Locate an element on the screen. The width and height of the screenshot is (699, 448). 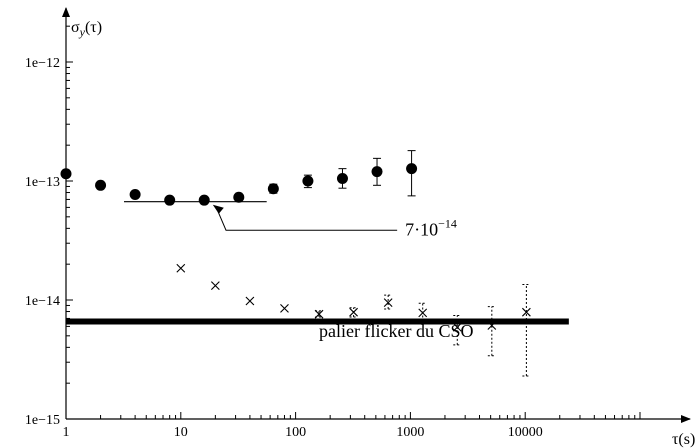
annotation-value: 7·10⁻¹⁴ is located at coordinates (431, 227).